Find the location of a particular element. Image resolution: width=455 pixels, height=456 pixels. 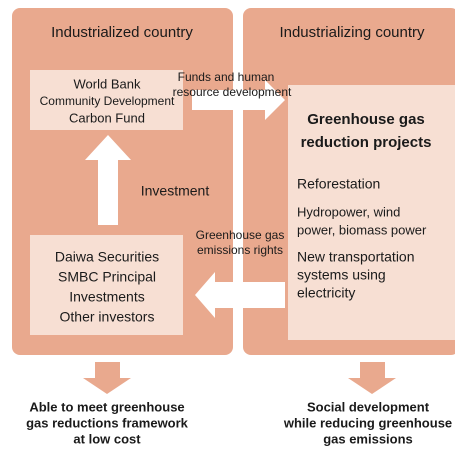

flow-label: Investment is located at coordinates (175, 191).